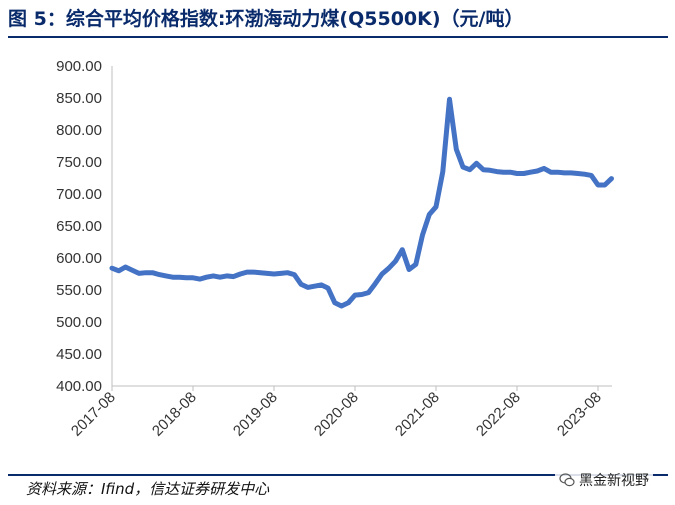 The height and width of the screenshot is (505, 675). I want to click on y-tick-label: 850.00, so click(79, 98).